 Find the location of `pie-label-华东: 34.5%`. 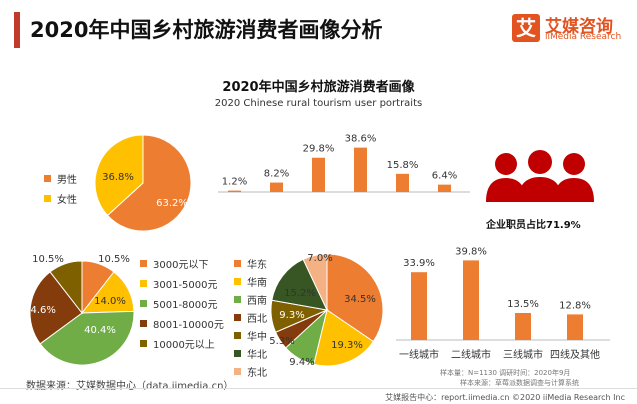

pie-label-华东: 34.5% is located at coordinates (360, 299).